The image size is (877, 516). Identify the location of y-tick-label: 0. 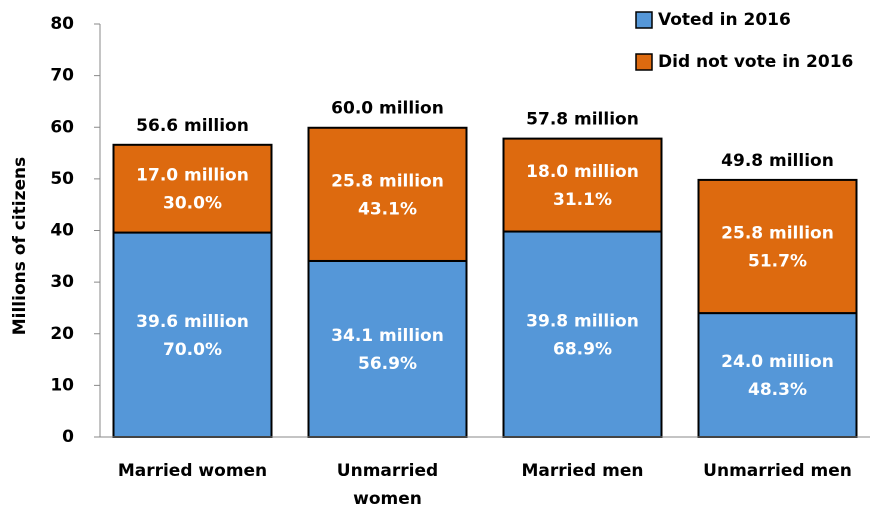
(68, 437).